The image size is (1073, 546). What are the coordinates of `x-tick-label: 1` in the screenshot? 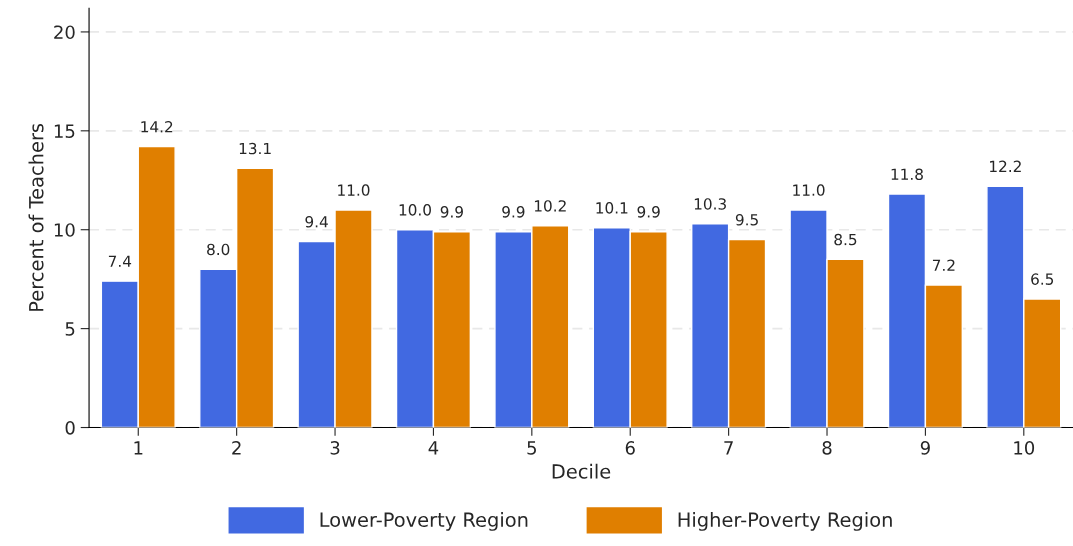 It's located at (138, 448).